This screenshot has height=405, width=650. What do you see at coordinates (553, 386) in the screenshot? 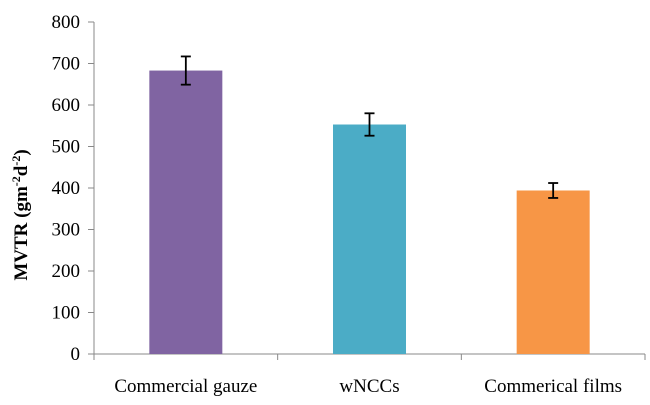
I see `category-label: Commerical films` at bounding box center [553, 386].